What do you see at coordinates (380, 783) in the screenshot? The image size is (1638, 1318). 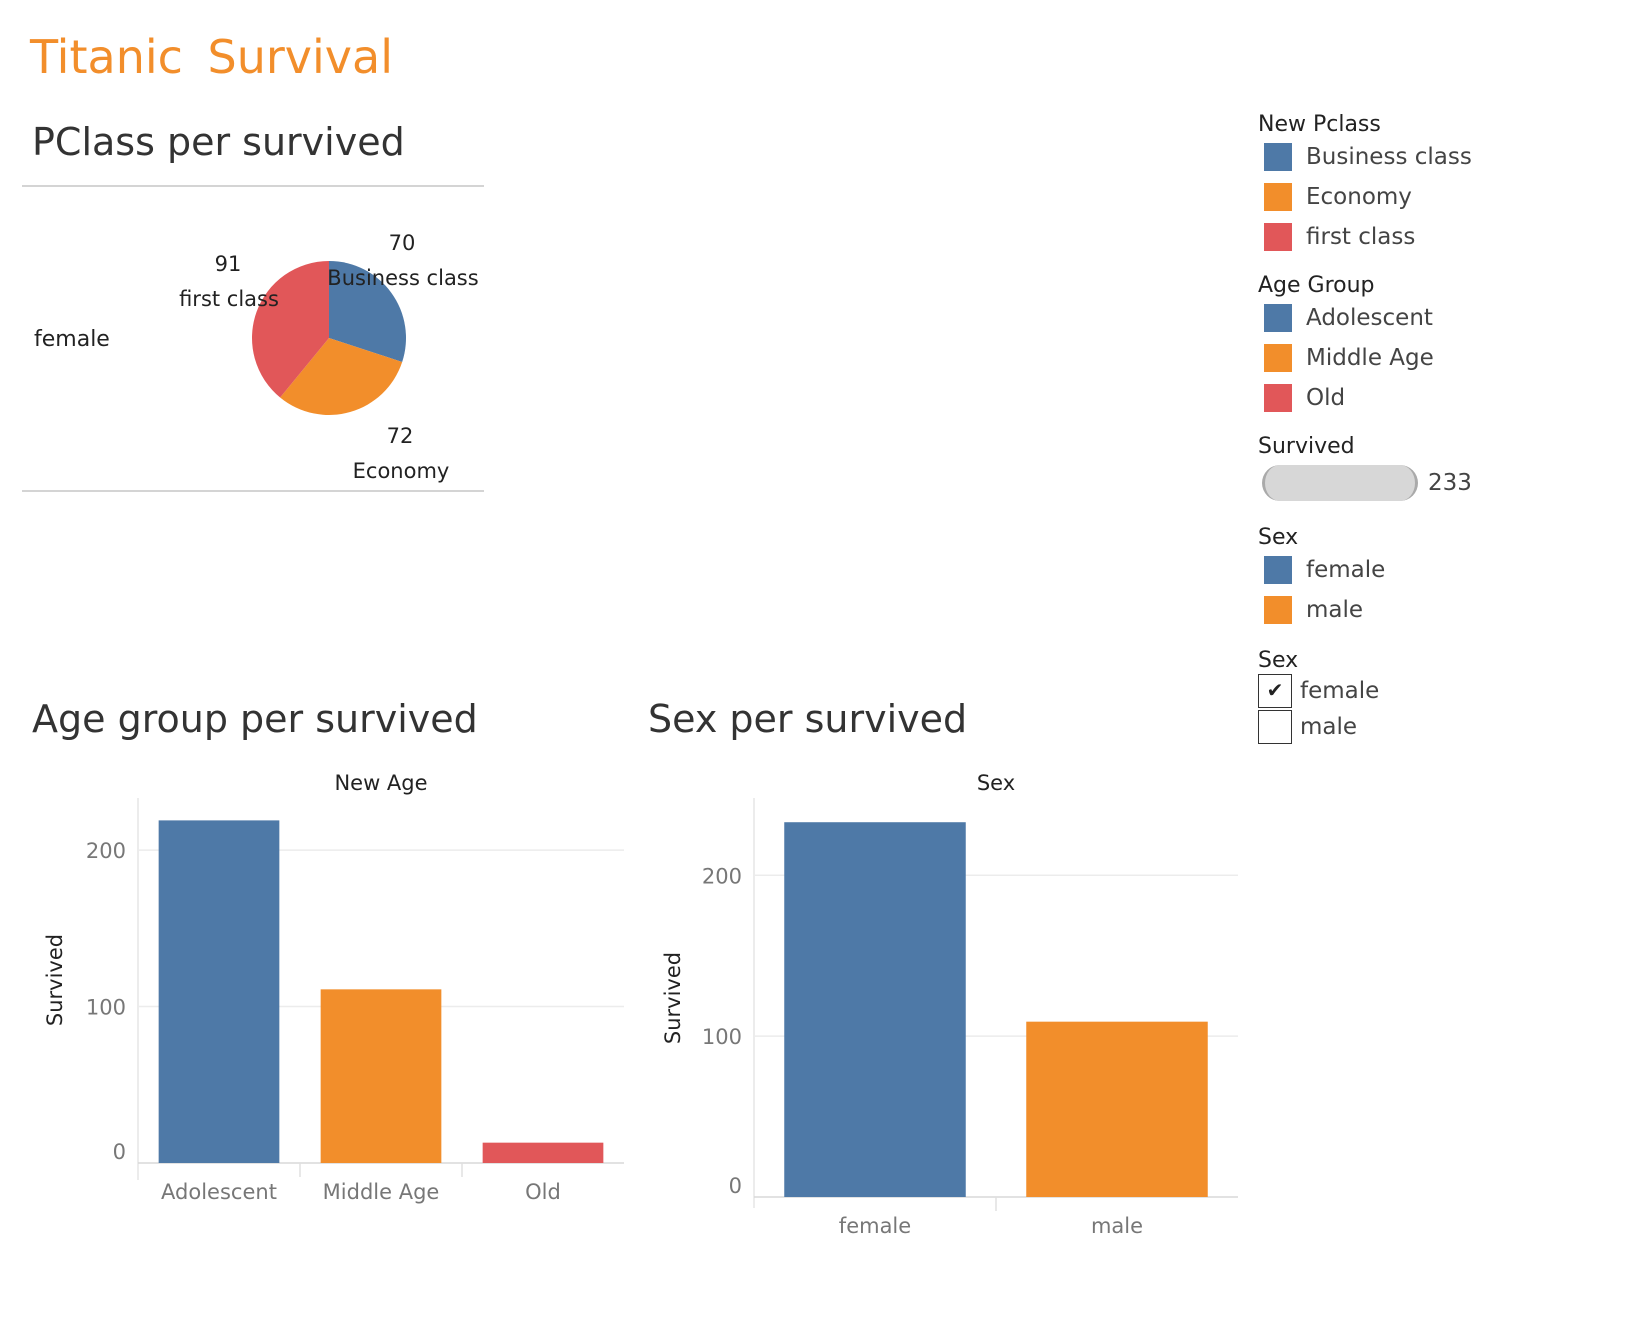 I see `column-header: New Age` at bounding box center [380, 783].